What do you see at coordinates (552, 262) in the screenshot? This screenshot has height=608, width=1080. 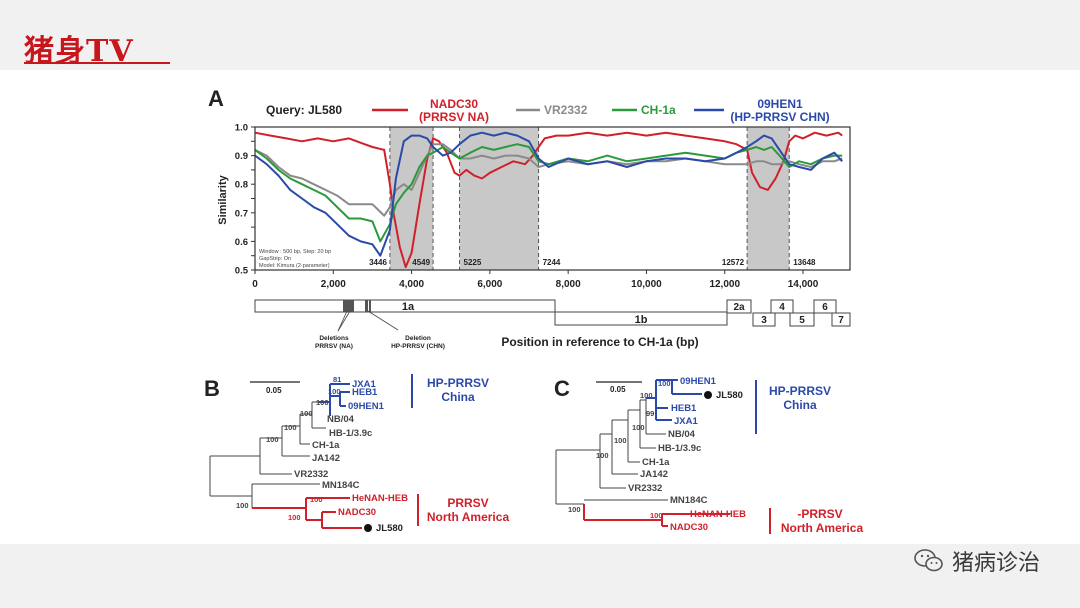 I see `region-label-3: 7244` at bounding box center [552, 262].